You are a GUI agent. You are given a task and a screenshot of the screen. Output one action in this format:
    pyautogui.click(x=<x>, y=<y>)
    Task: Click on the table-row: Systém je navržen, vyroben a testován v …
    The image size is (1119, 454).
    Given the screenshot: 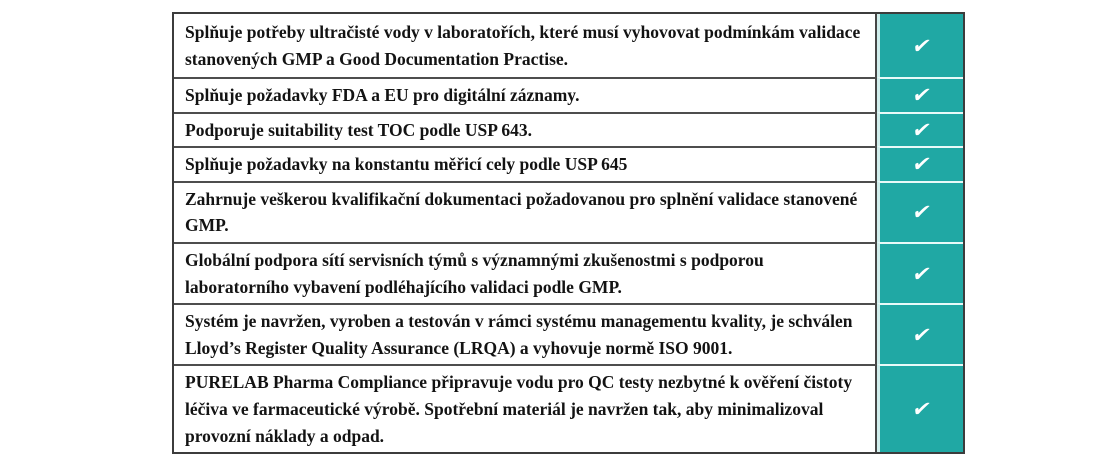 What is the action you would take?
    pyautogui.click(x=568, y=334)
    